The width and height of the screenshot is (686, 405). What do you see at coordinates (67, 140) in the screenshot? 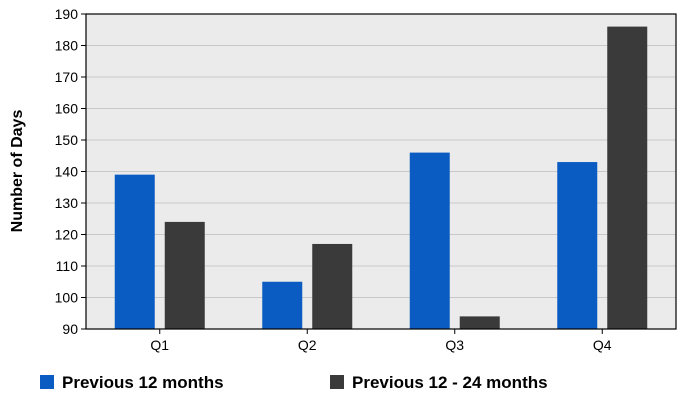
I see `y-tick-label: 150` at bounding box center [67, 140].